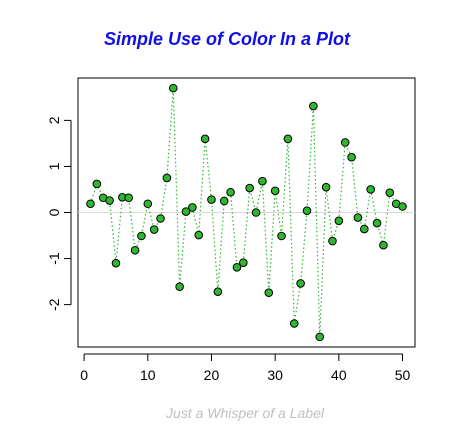 Image resolution: width=454 pixels, height=445 pixels. What do you see at coordinates (403, 375) in the screenshot?
I see `x-tick-label: 50` at bounding box center [403, 375].